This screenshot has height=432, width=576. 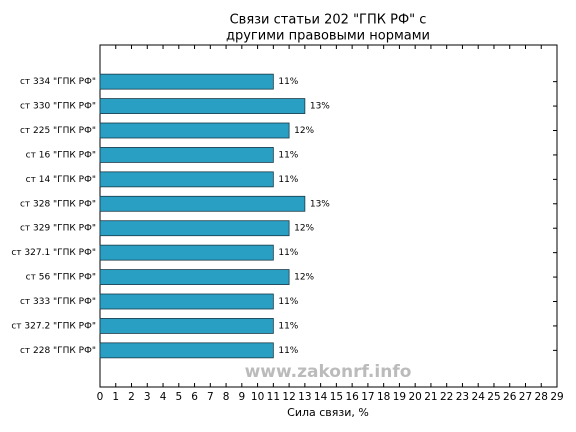 What do you see at coordinates (273, 397) in the screenshot?
I see `x-tick-label: 11` at bounding box center [273, 397].